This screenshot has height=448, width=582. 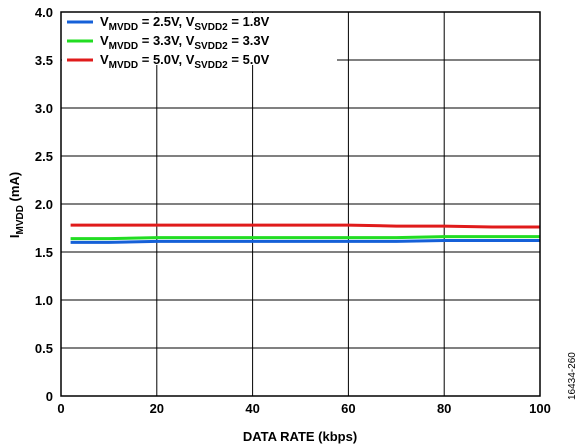 What do you see at coordinates (44, 348) in the screenshot?
I see `y-tick-label: 0.5` at bounding box center [44, 348].